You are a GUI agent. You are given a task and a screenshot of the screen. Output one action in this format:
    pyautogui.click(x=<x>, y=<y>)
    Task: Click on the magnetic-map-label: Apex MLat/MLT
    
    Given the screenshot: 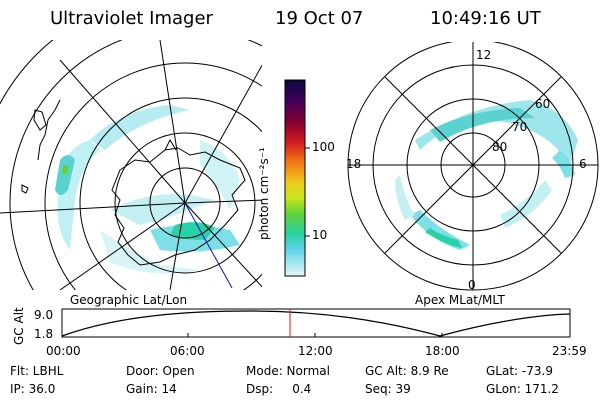 What is the action you would take?
    pyautogui.click(x=460, y=300)
    